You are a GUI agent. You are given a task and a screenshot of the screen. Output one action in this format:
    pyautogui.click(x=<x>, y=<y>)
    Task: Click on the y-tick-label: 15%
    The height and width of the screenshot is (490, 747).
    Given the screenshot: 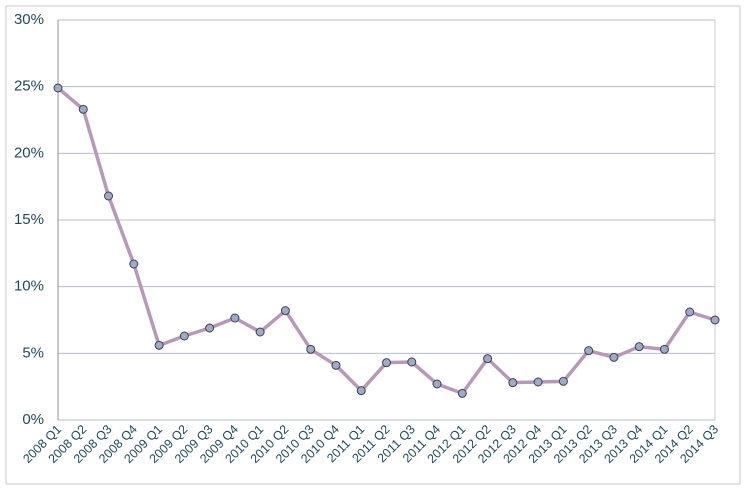 What is the action you would take?
    pyautogui.click(x=29, y=219)
    